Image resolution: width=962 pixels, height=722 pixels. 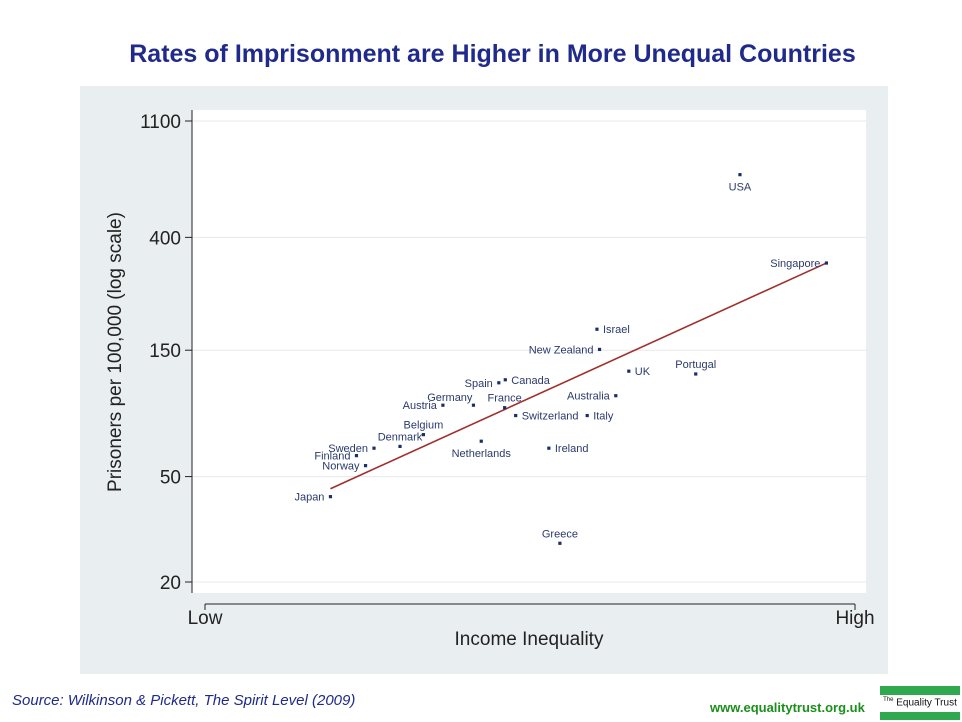 I want to click on point-finland, so click(x=356, y=456).